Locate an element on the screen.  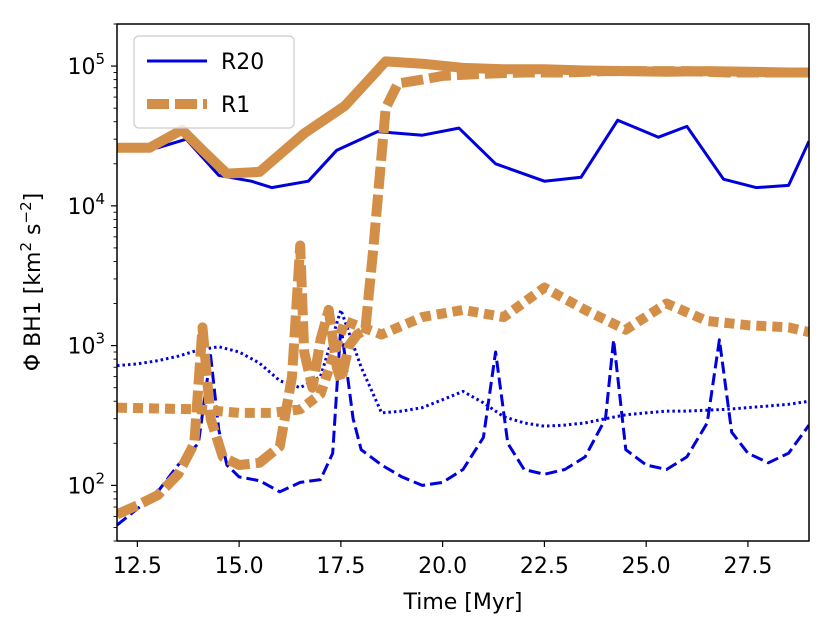
y-tick-label: 10³ is located at coordinates (86, 345).